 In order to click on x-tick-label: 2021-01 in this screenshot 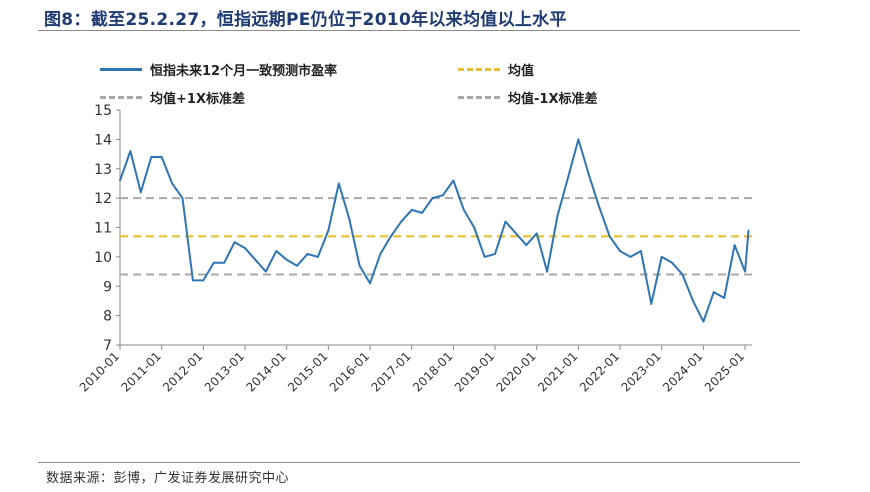, I will do `click(557, 371)`.